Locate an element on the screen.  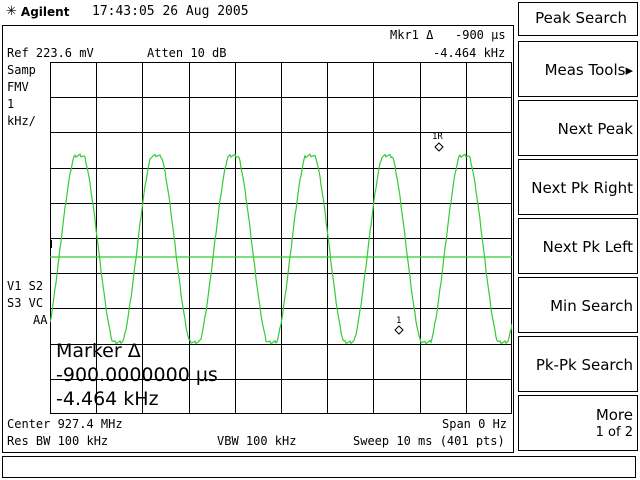
status-bar is located at coordinates (319, 467).